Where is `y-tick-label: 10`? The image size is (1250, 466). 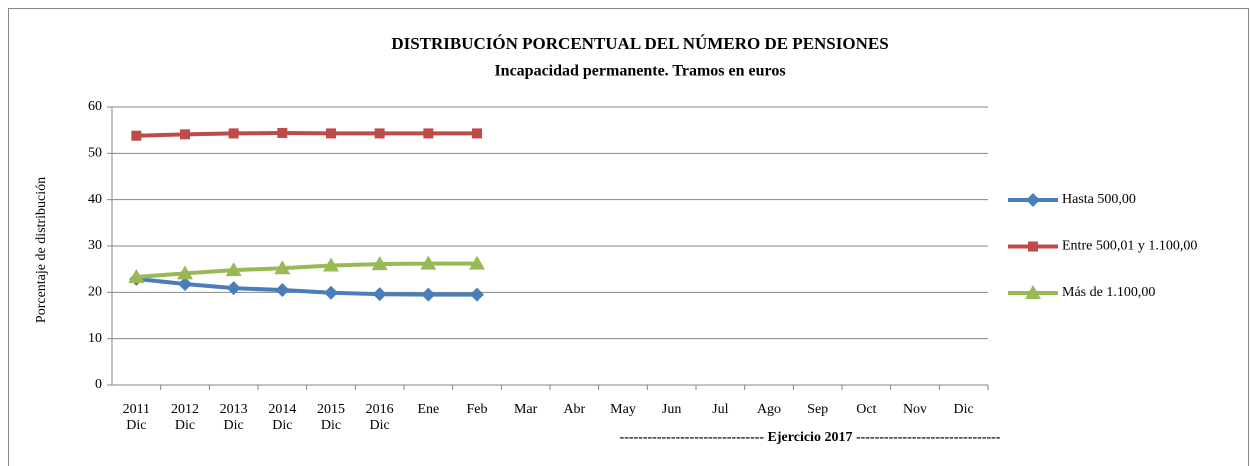 y-tick-label: 10 is located at coordinates (95, 338).